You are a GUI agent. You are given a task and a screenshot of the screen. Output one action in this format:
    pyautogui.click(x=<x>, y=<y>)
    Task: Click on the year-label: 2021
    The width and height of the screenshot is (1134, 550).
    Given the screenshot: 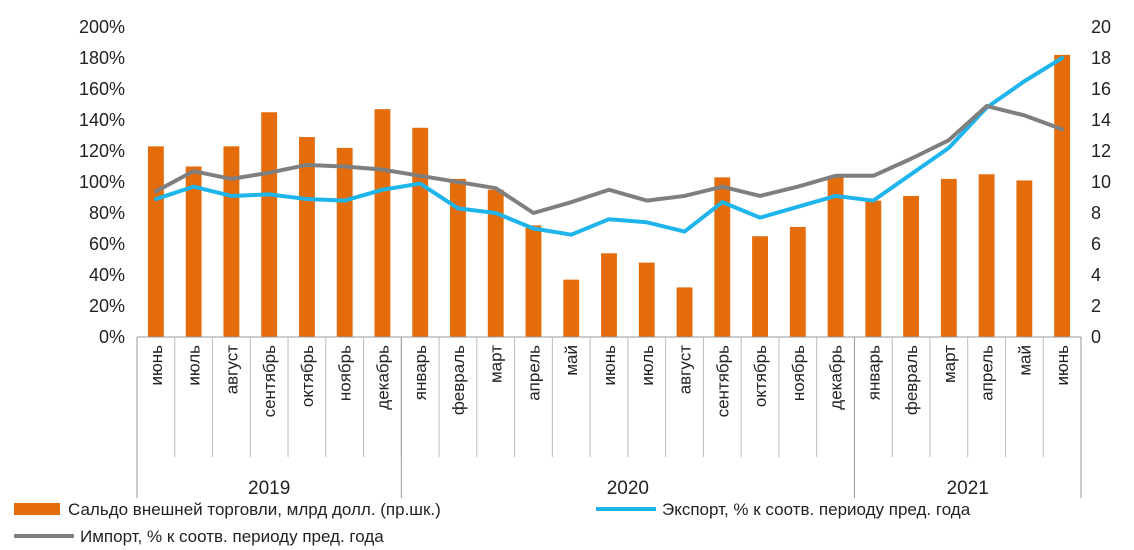 What is the action you would take?
    pyautogui.click(x=968, y=488)
    